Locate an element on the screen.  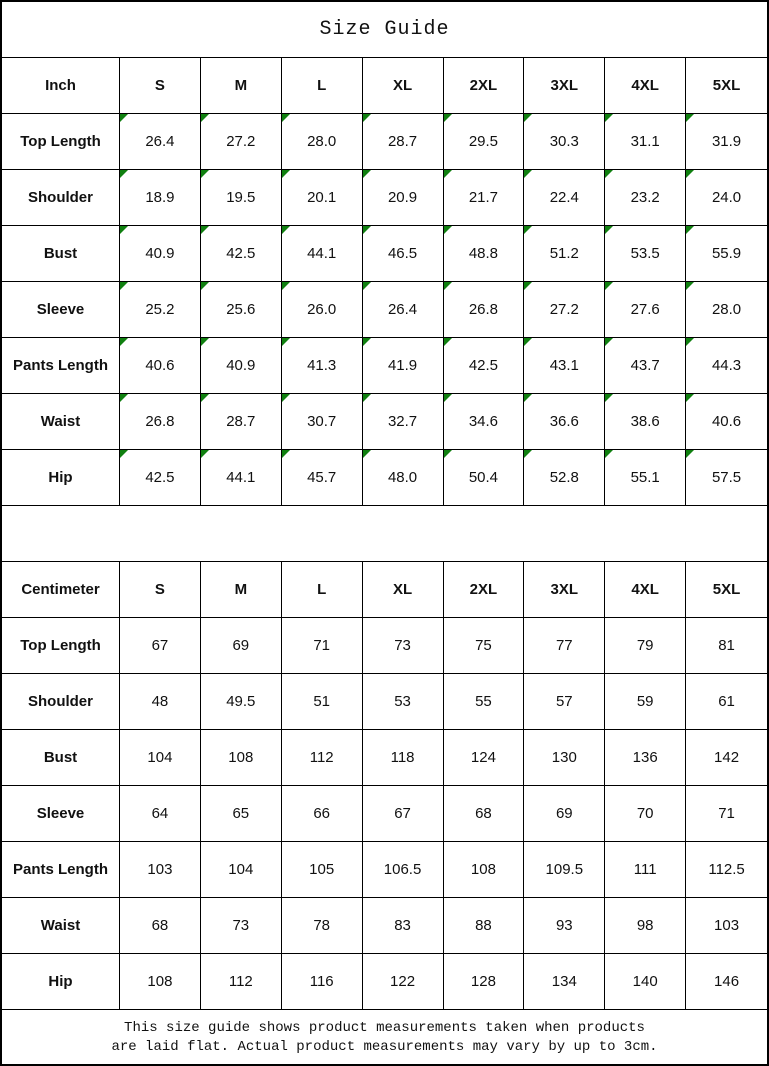
measurement-value-cell: 112.5 is located at coordinates (726, 870).